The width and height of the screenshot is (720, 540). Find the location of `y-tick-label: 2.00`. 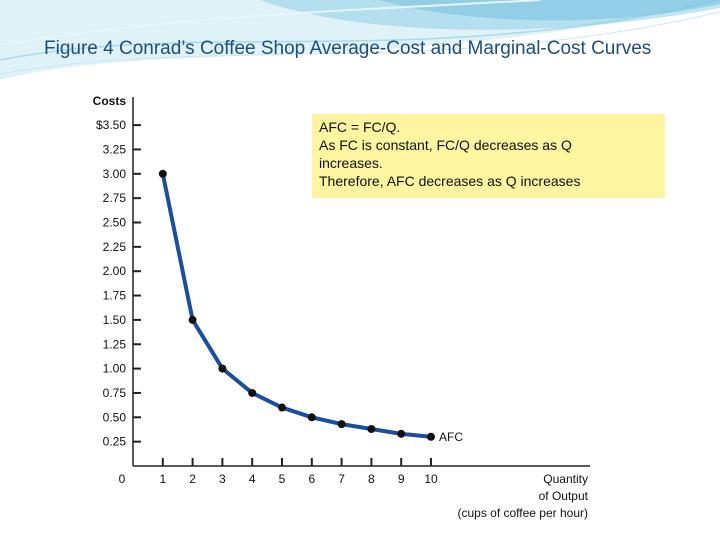

y-tick-label: 2.00 is located at coordinates (115, 271).